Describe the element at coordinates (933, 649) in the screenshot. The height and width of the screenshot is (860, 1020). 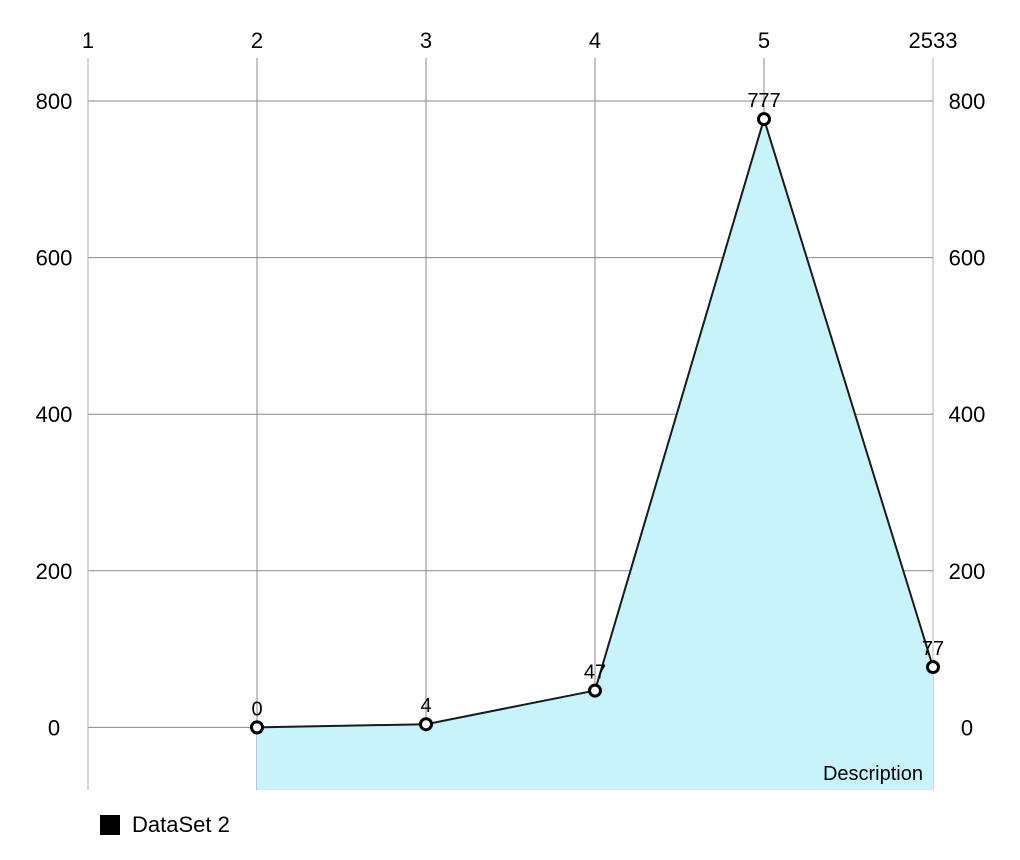
I see `data-label: 77` at that location.